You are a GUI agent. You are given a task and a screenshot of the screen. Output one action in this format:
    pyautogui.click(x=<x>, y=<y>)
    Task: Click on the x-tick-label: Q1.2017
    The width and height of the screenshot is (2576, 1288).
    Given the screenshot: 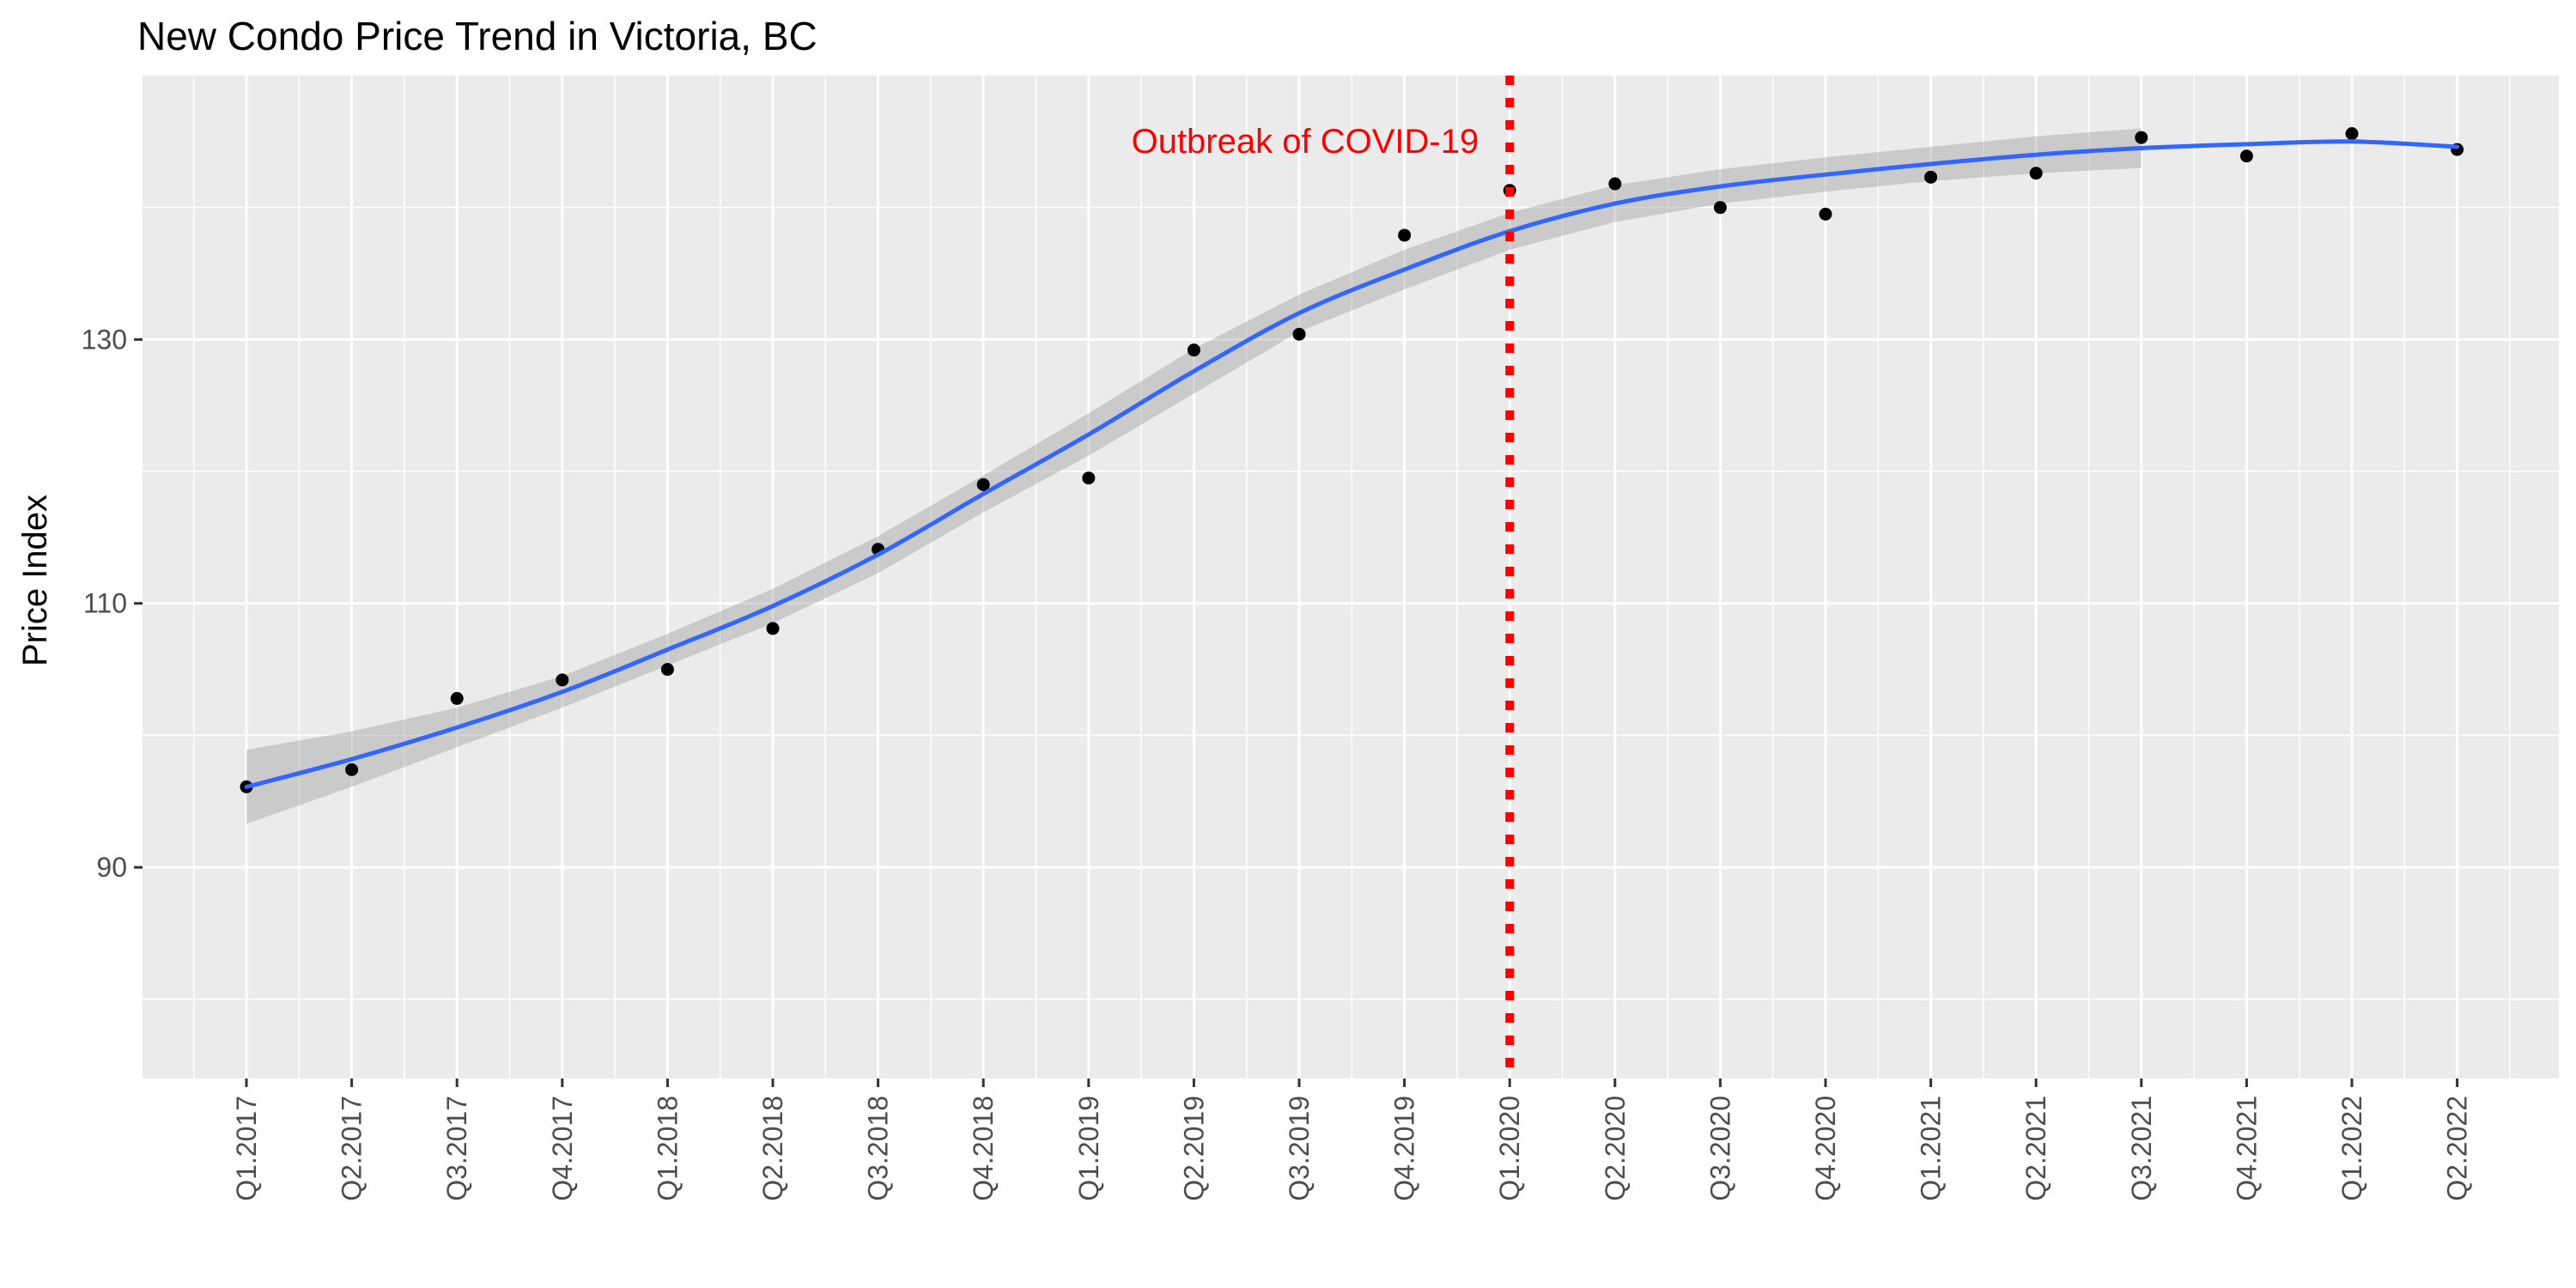 What is the action you would take?
    pyautogui.click(x=247, y=1148)
    